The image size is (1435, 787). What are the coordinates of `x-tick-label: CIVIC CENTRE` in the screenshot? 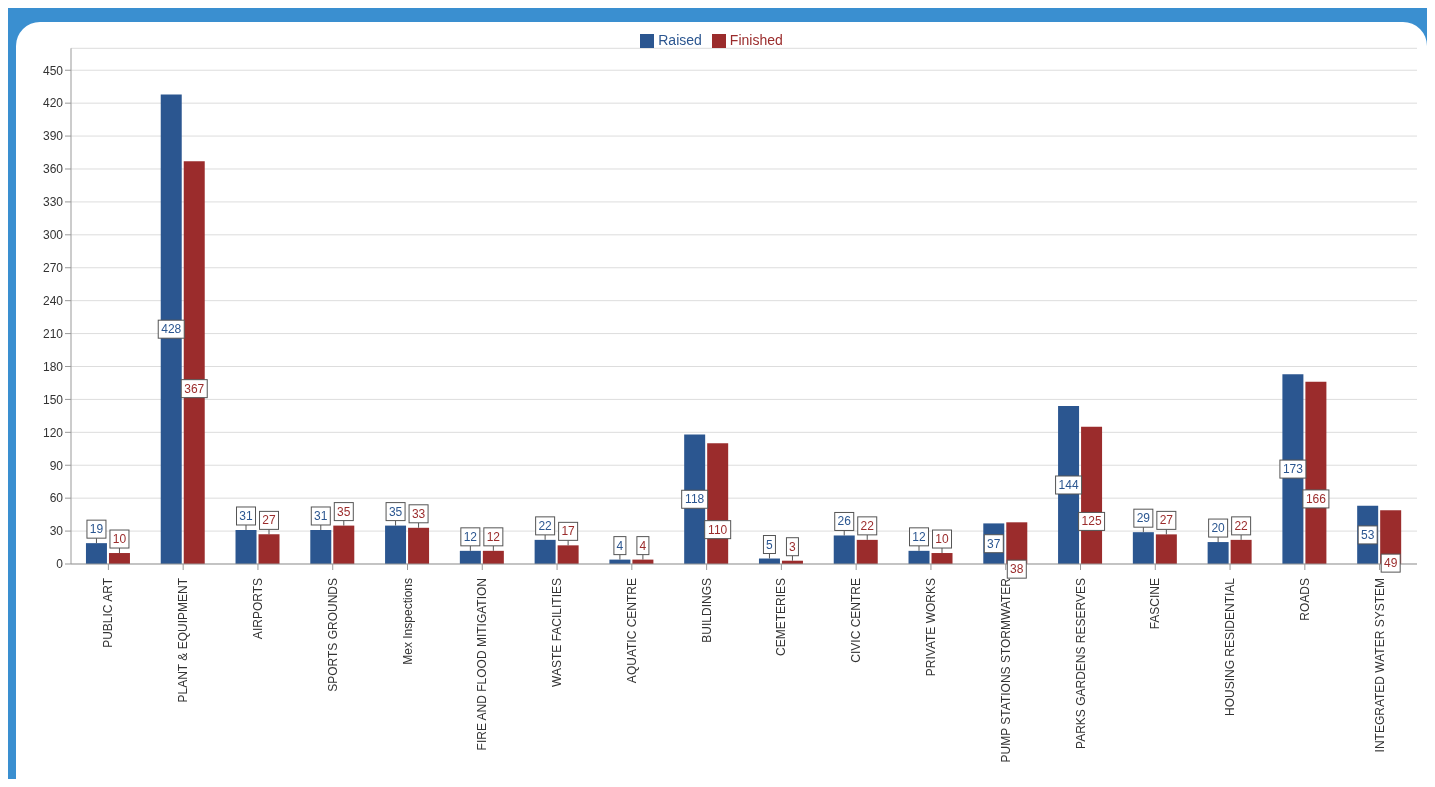 It's located at (856, 620).